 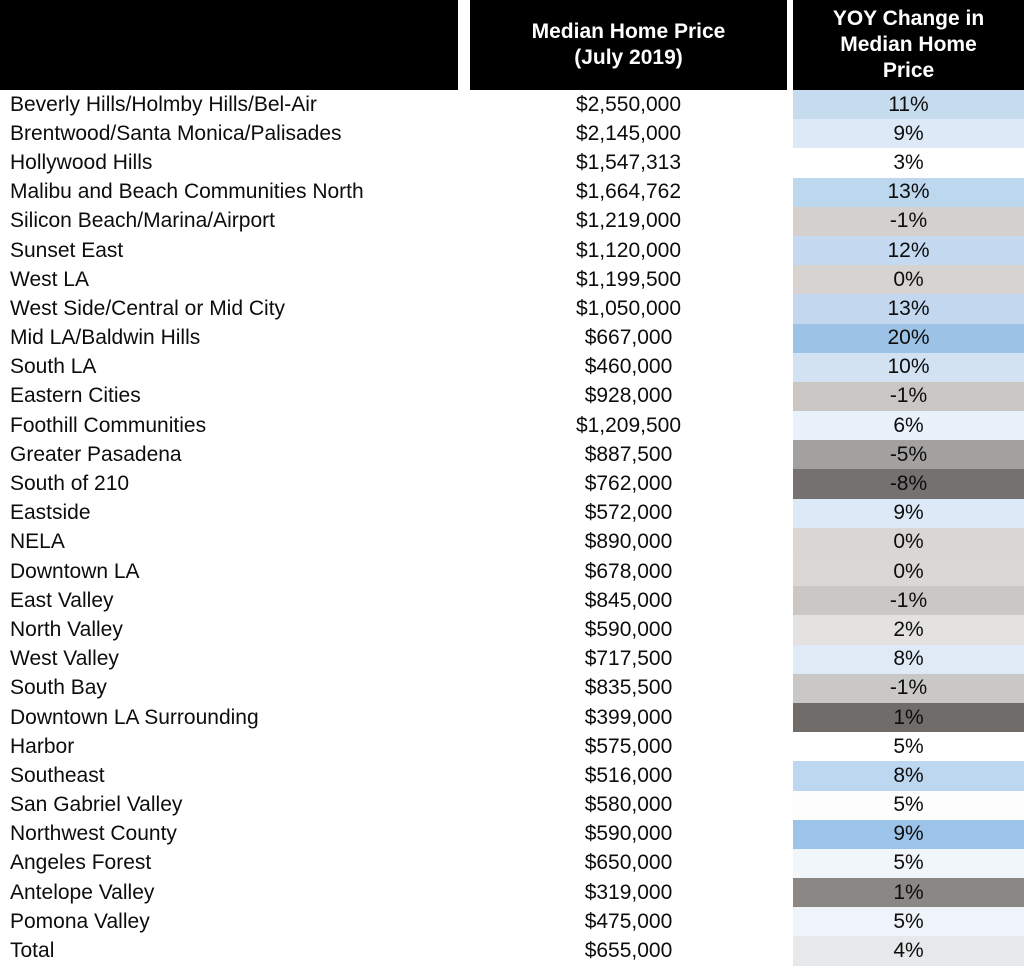 What do you see at coordinates (628, 133) in the screenshot?
I see `price-cell: $2,145,000` at bounding box center [628, 133].